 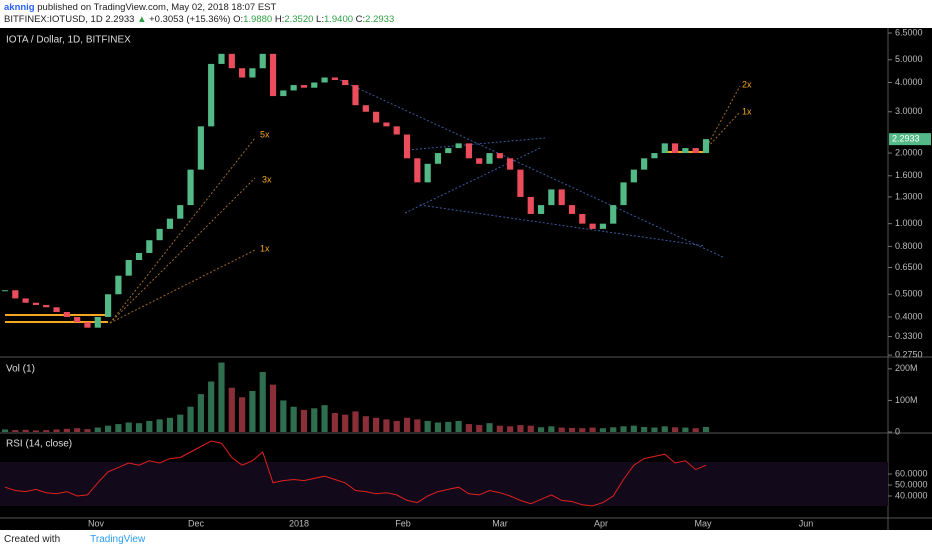 I want to click on y-tick-label: 0.5000, so click(x=909, y=294).